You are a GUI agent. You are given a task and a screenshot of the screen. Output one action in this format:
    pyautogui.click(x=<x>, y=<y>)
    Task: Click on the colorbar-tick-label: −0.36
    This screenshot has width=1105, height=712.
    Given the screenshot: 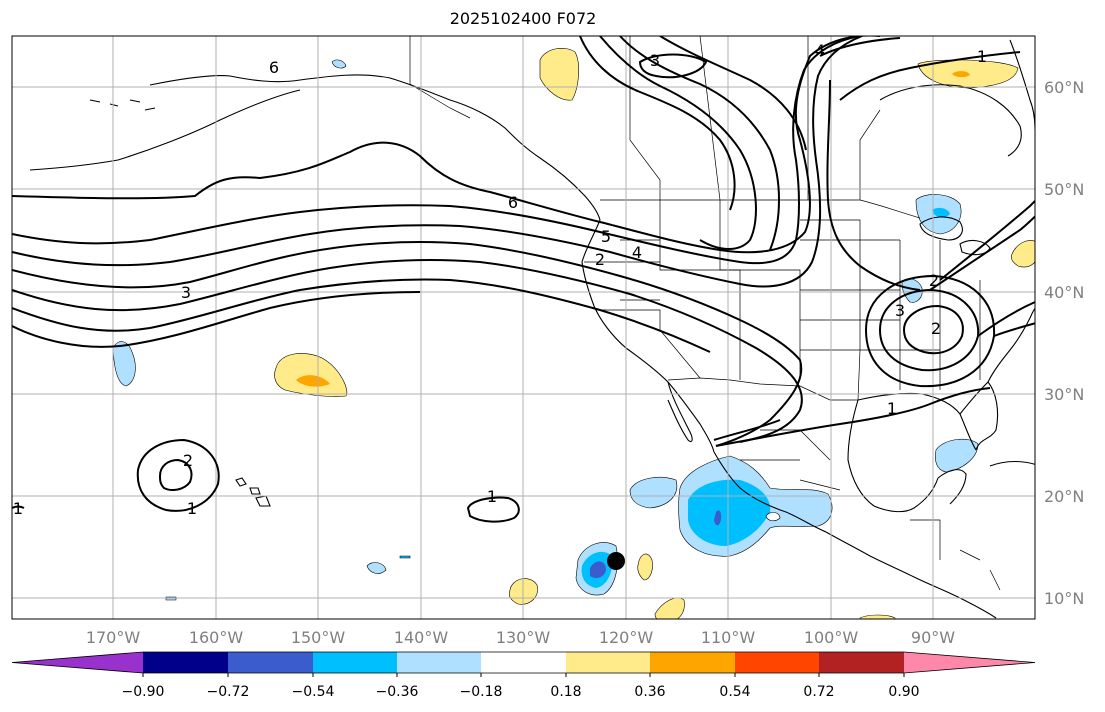 What is the action you would take?
    pyautogui.click(x=397, y=692)
    